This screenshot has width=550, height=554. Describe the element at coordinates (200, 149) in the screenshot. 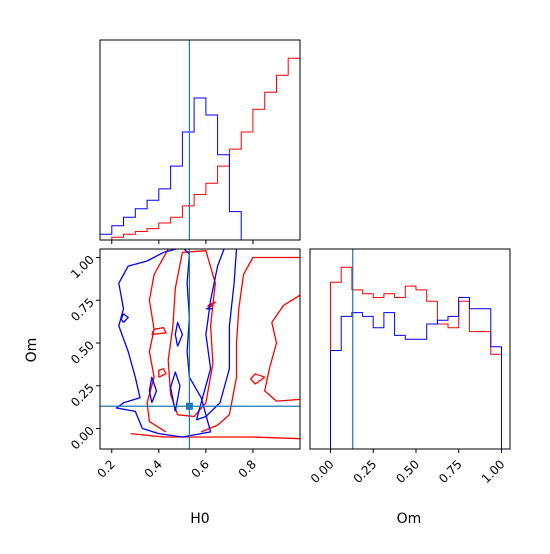

I see `h0-histogram-red-series` at that location.